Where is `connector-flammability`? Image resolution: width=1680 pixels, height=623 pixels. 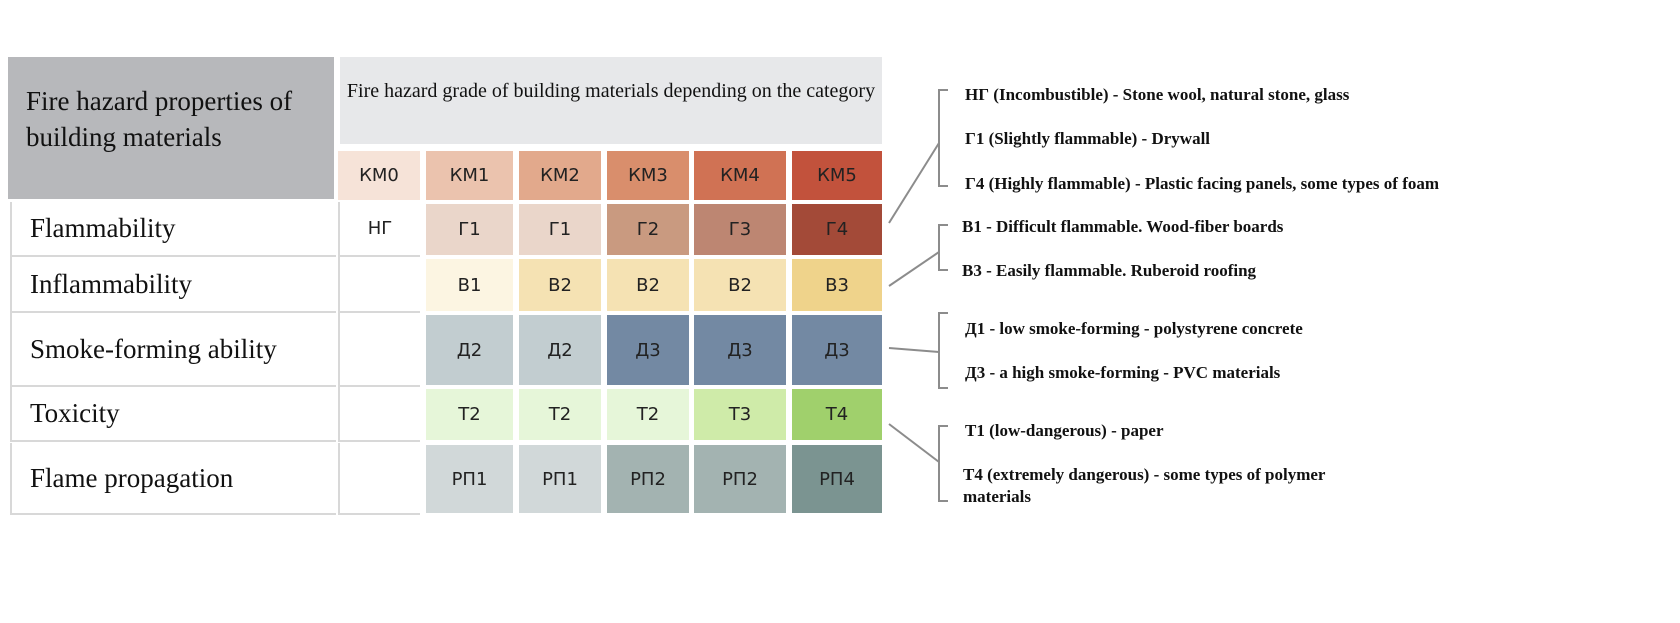
connector-flammability is located at coordinates (914, 183).